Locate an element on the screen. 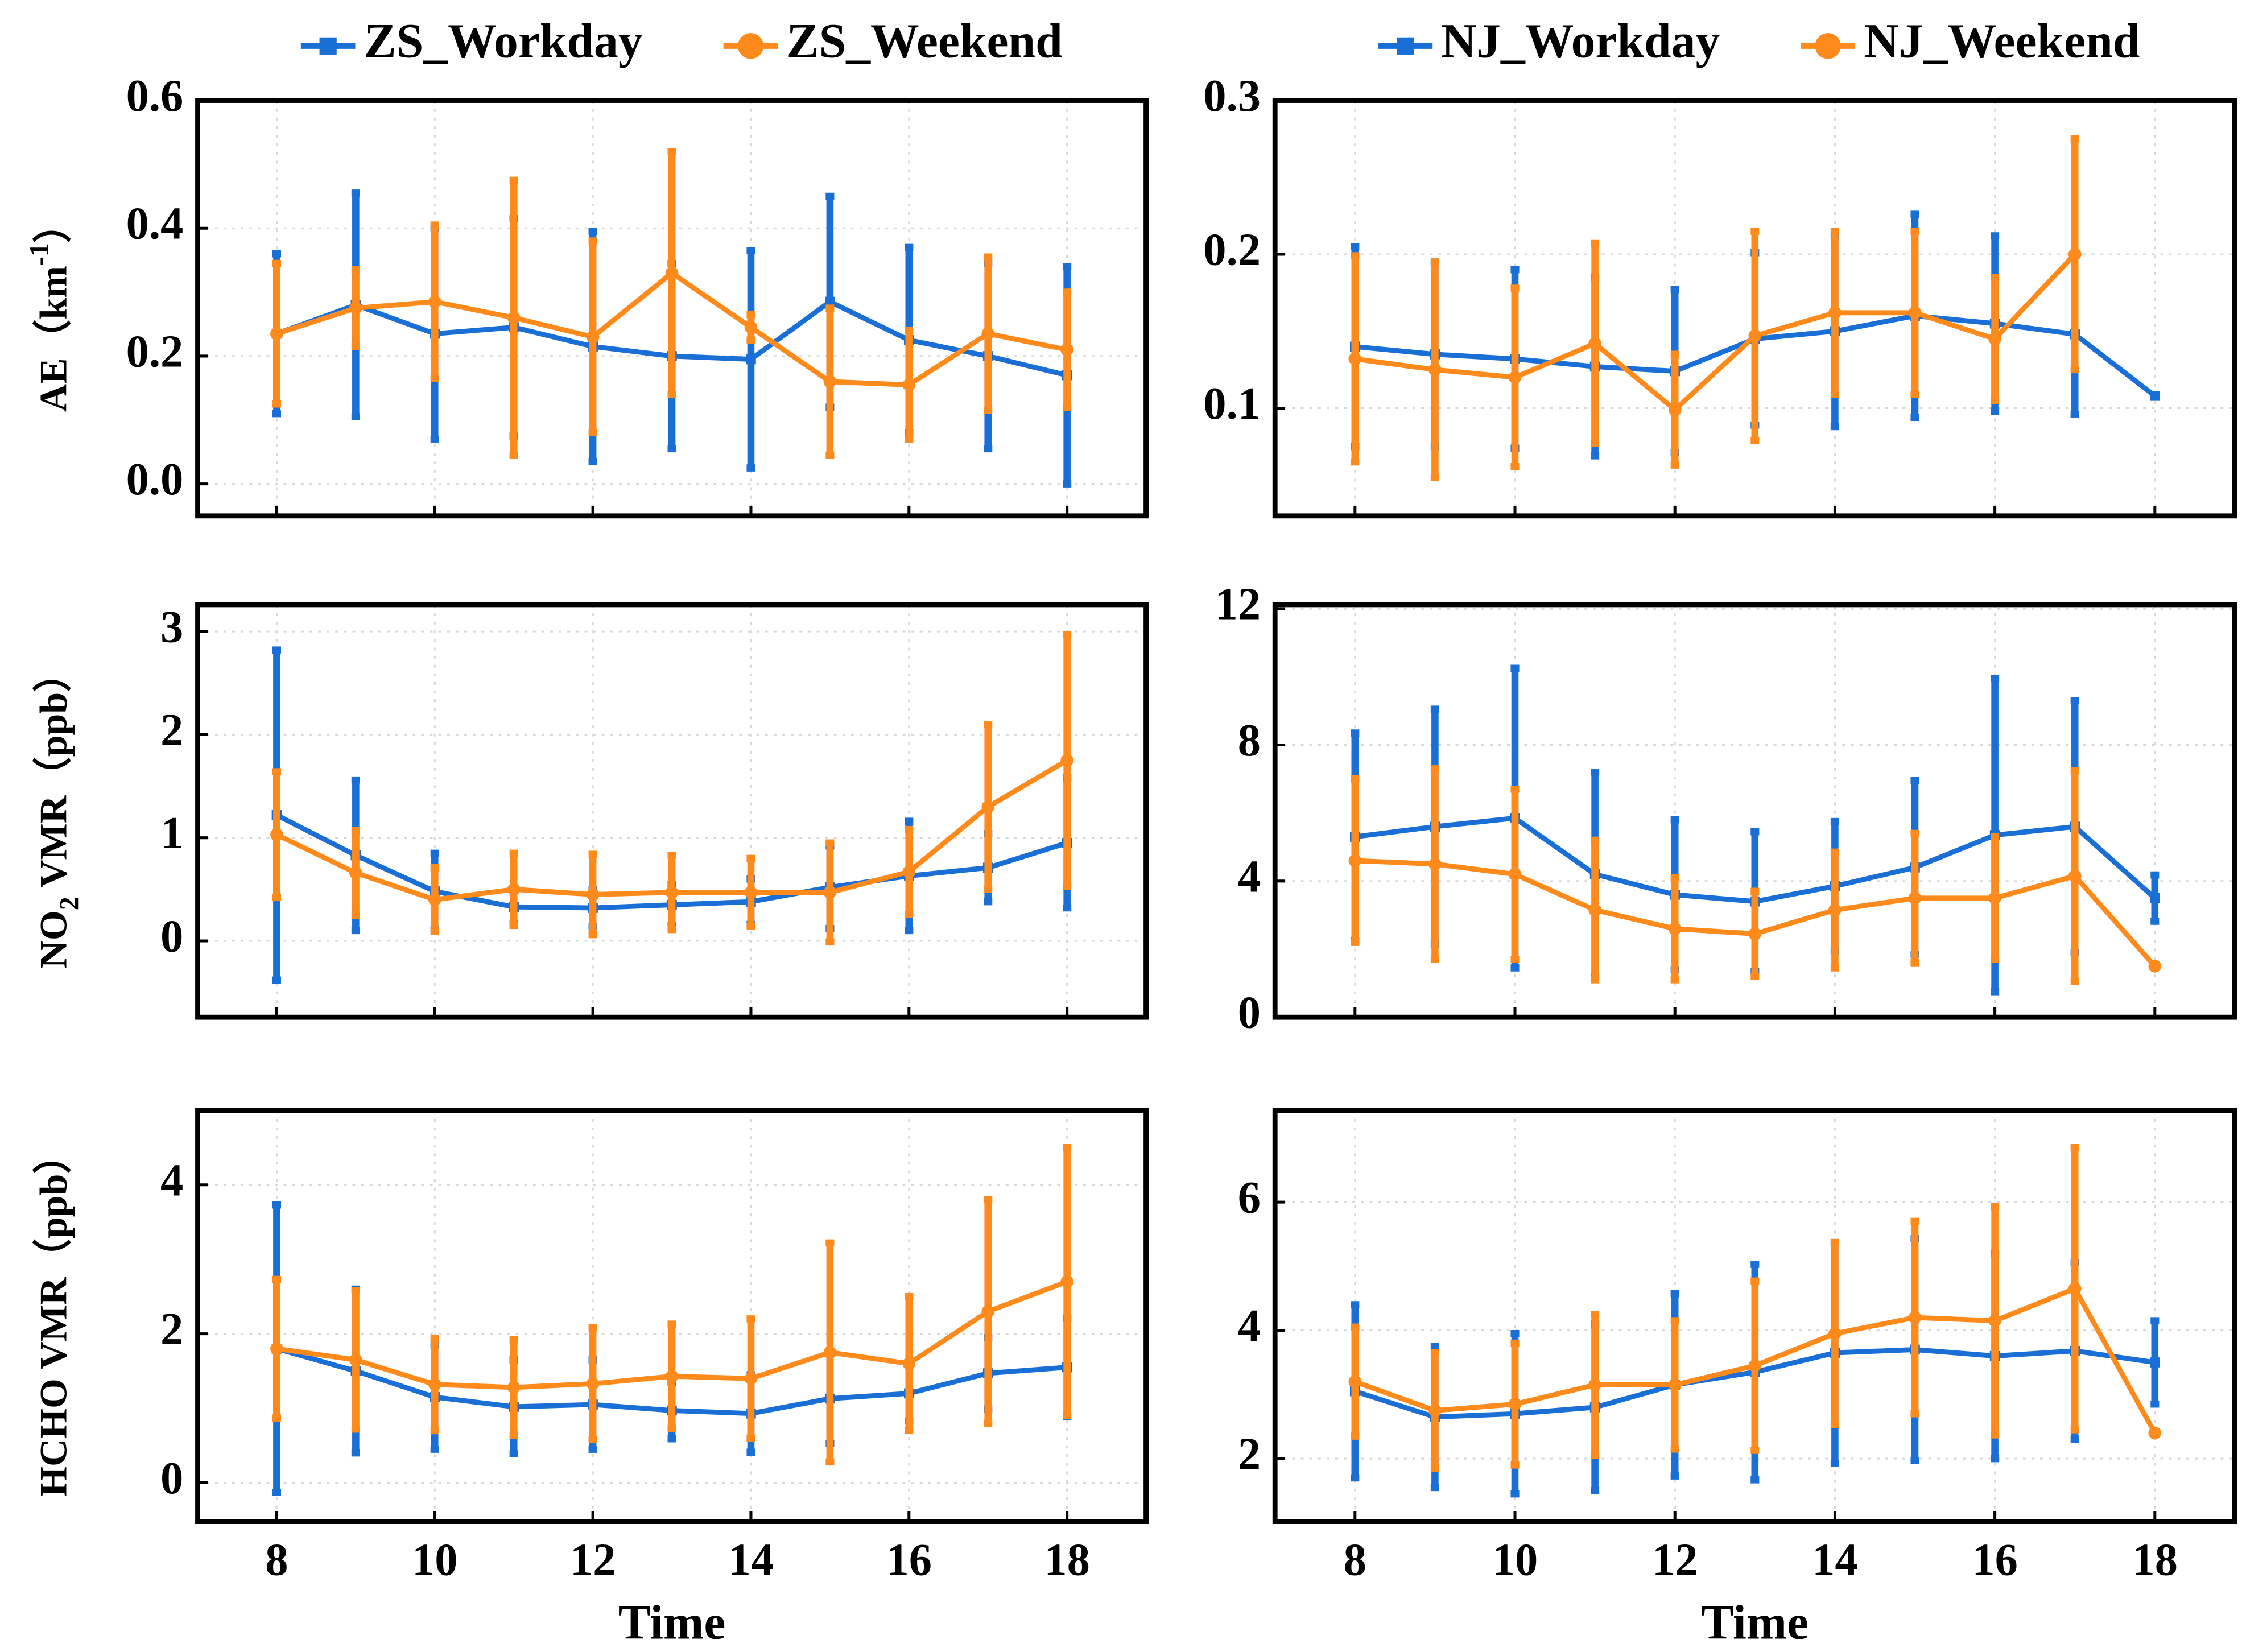  y-axis-label-part: ） is located at coordinates (53, 223).